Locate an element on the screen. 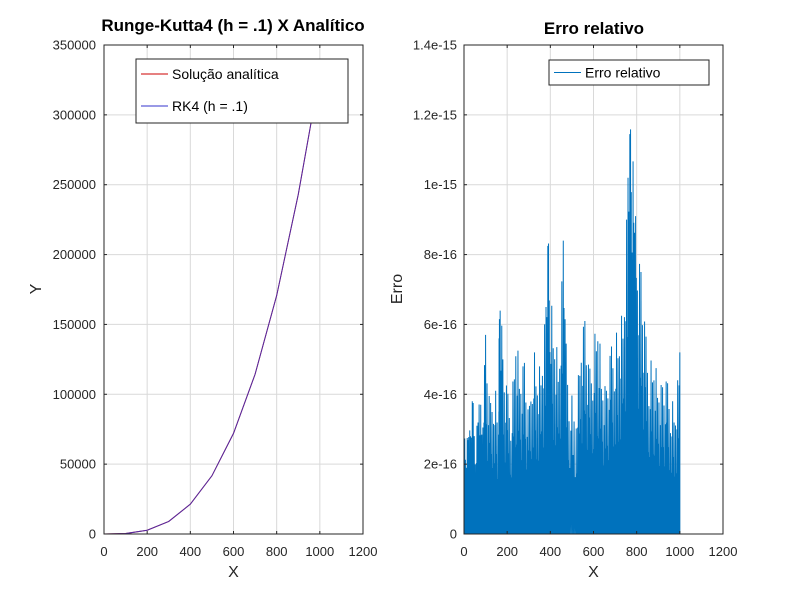 This screenshot has height=600, width=800. chart-left-ytick-label: 150000 is located at coordinates (74, 324).